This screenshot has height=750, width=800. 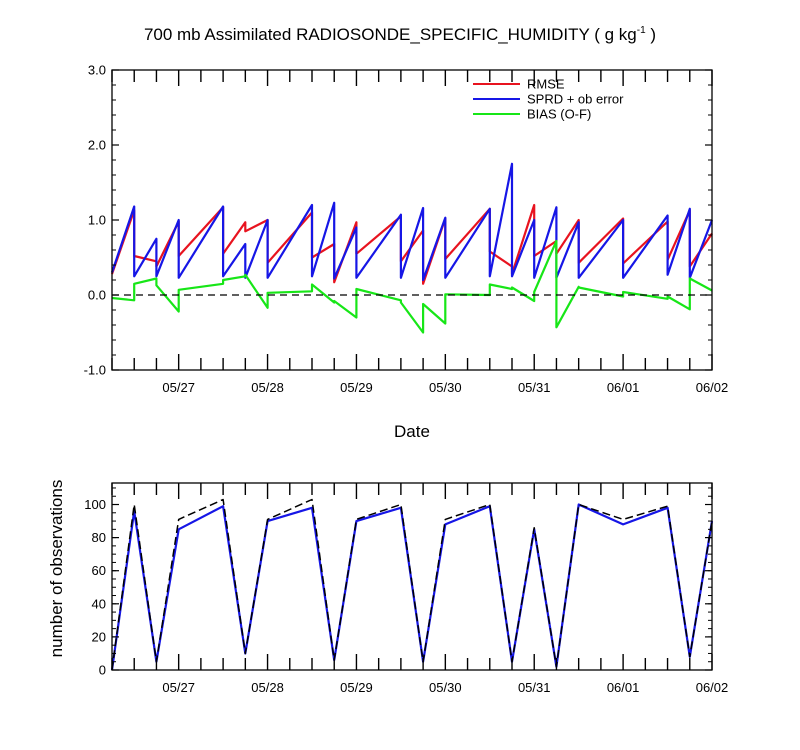 I want to click on top-xtick-label: 05/30, so click(x=445, y=387).